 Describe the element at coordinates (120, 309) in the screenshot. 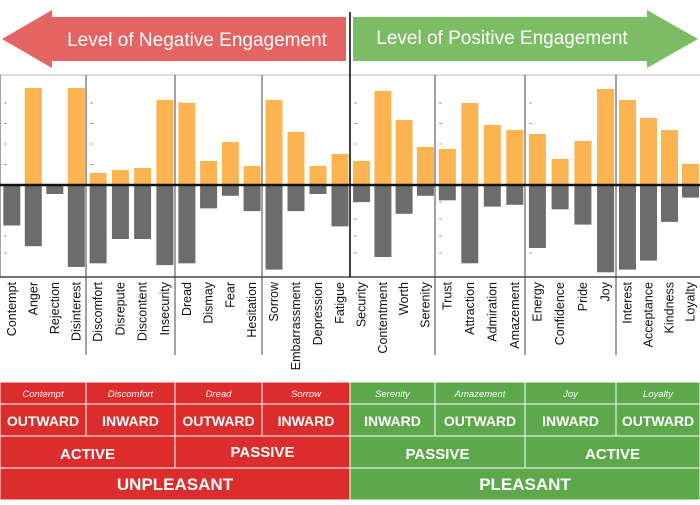

I see `category-label: Disrepute` at that location.